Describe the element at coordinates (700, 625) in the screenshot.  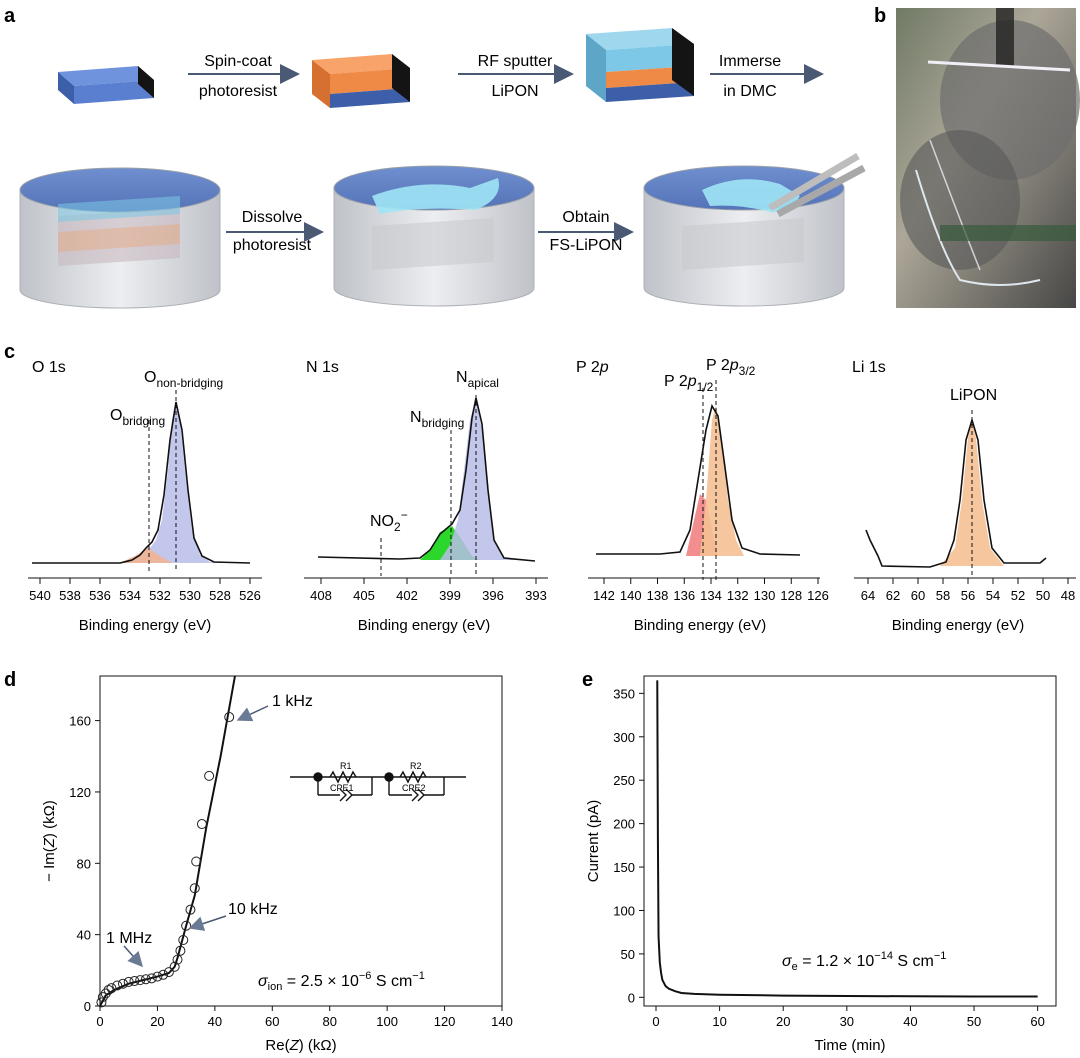
I see `xlabel-p2p: Binding energy (eV)` at that location.